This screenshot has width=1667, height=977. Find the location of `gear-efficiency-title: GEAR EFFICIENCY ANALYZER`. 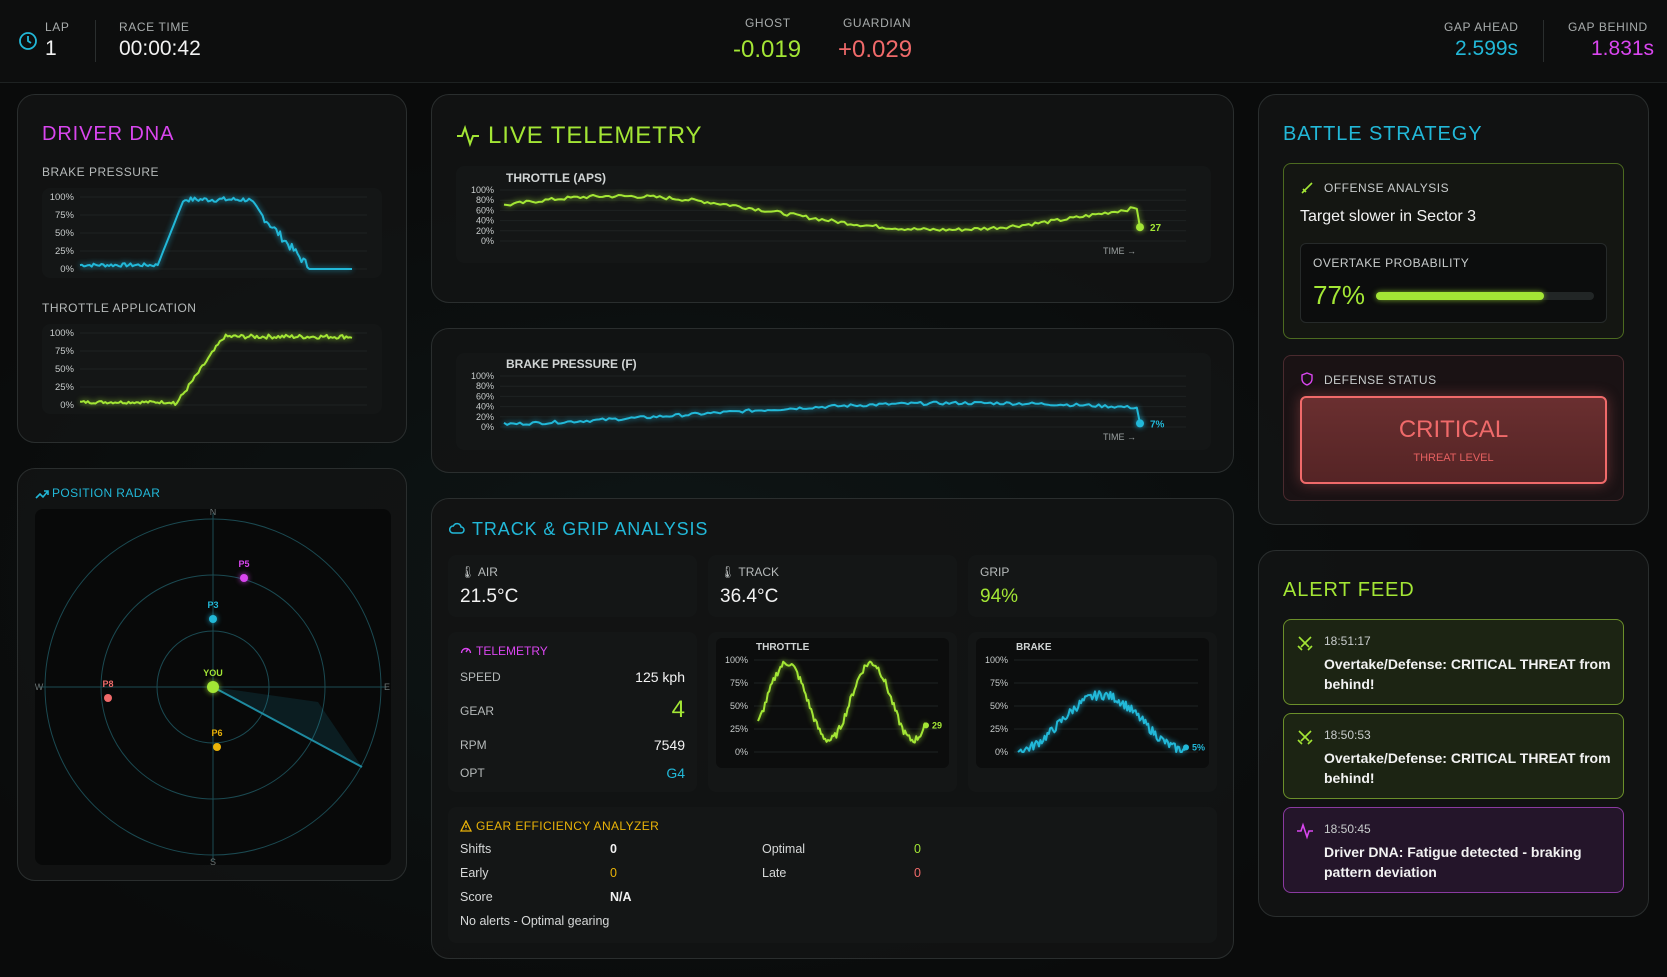

gear-efficiency-title: GEAR EFFICIENCY ANALYZER is located at coordinates (568, 826).